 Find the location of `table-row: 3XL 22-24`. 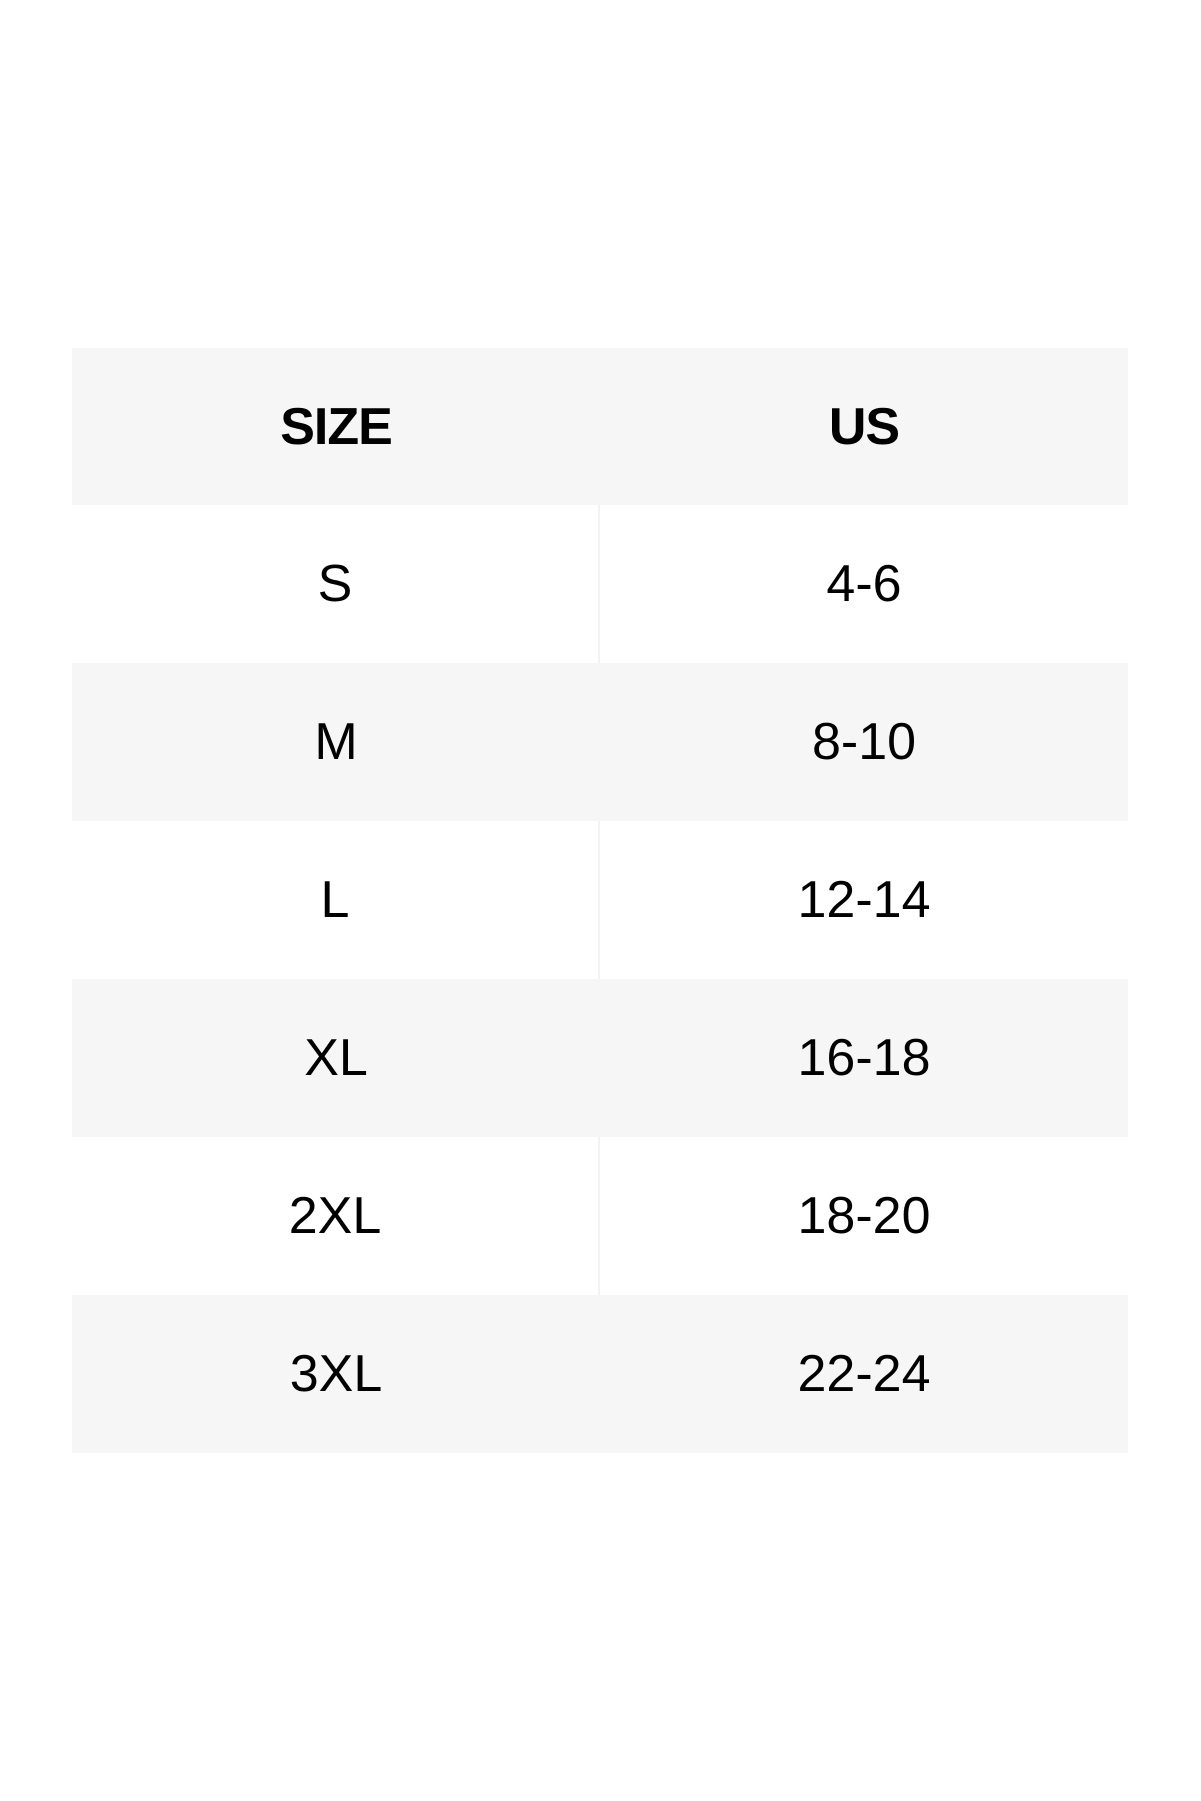

table-row: 3XL 22-24 is located at coordinates (600, 1374).